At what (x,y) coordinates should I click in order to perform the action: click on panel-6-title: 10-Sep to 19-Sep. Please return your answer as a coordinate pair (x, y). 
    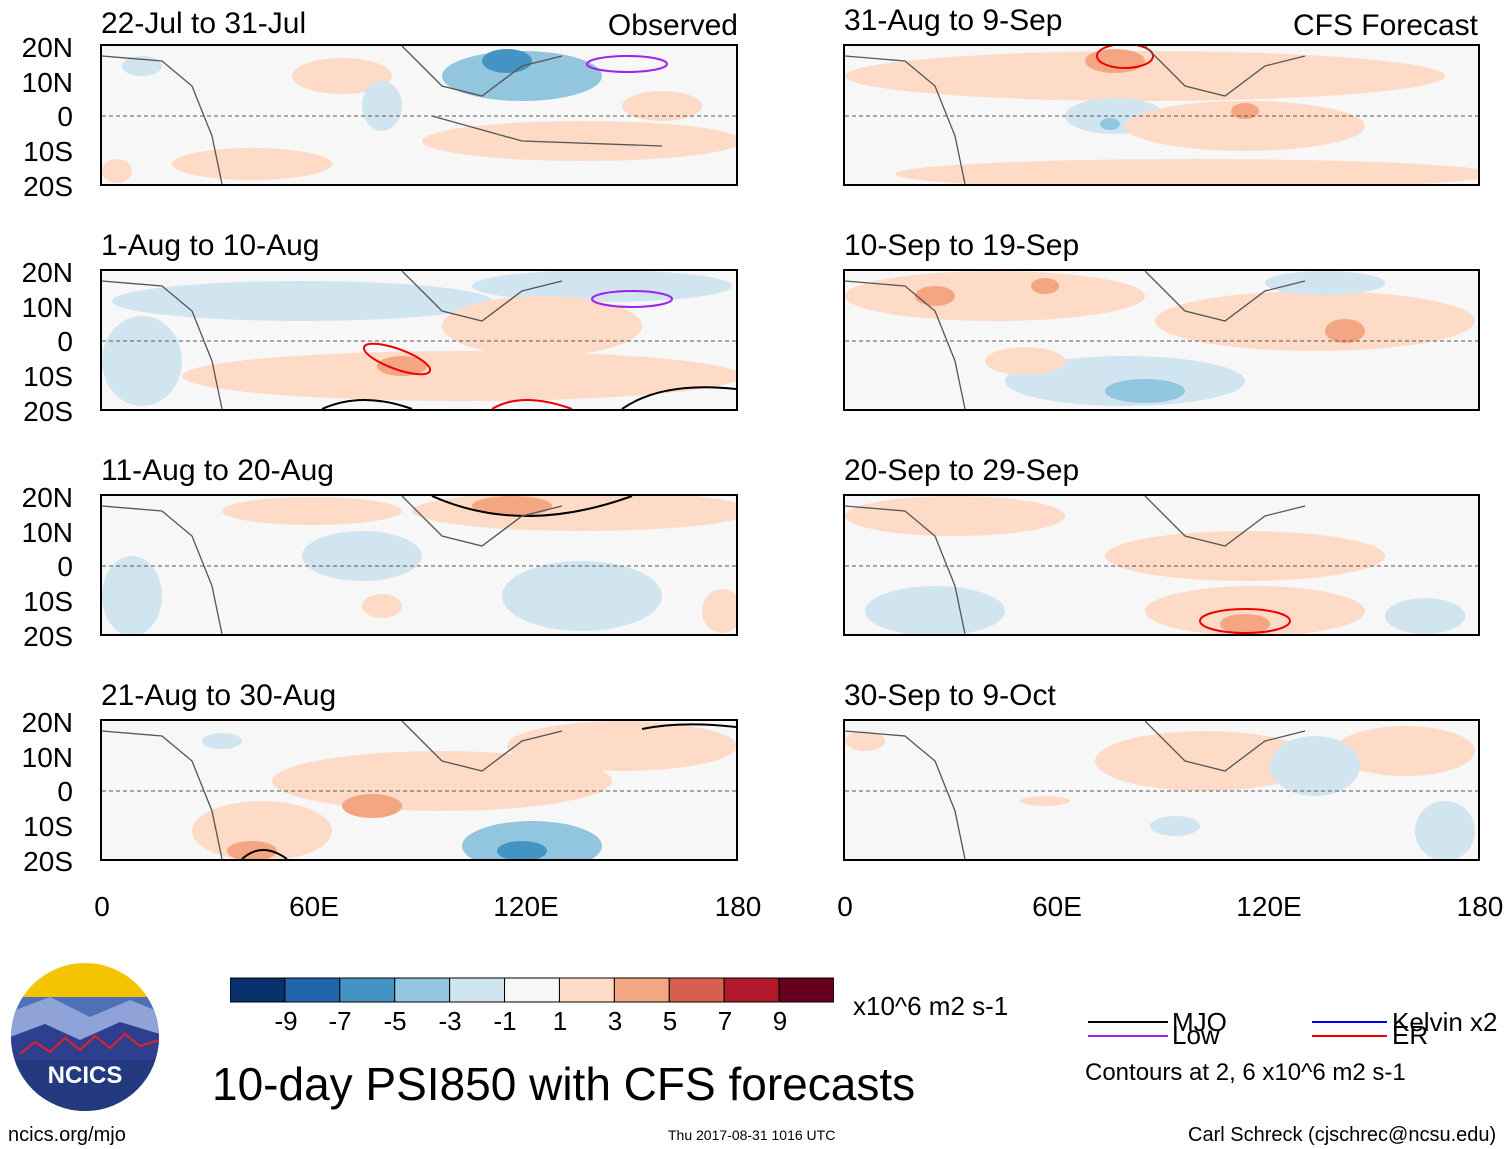
    Looking at the image, I should click on (962, 245).